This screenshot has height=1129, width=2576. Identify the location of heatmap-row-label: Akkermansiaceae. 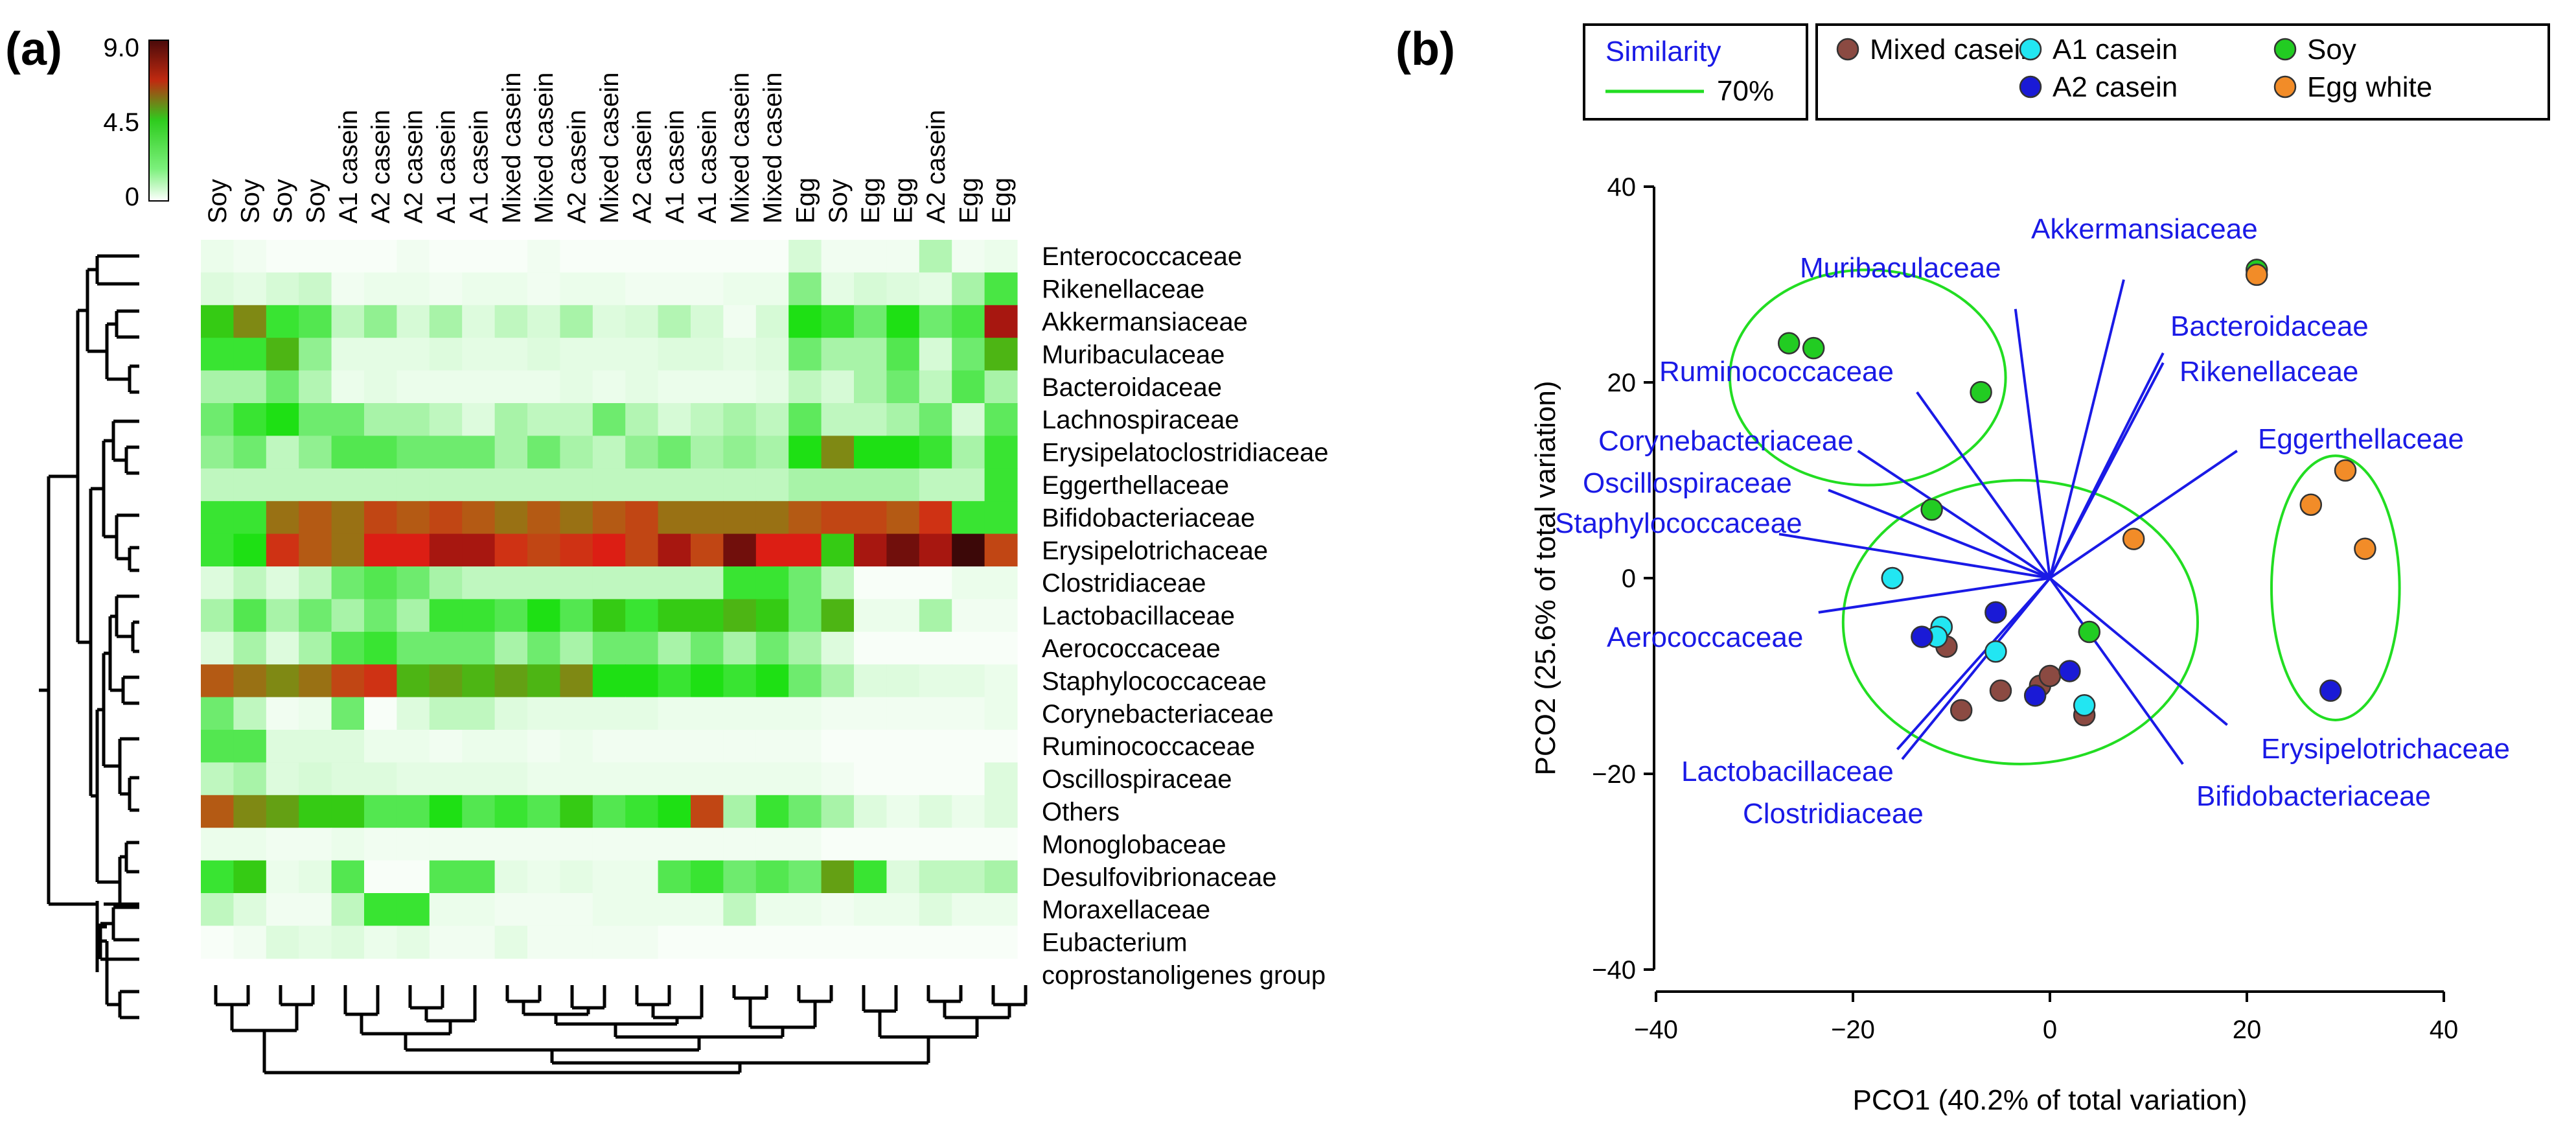
(1145, 322).